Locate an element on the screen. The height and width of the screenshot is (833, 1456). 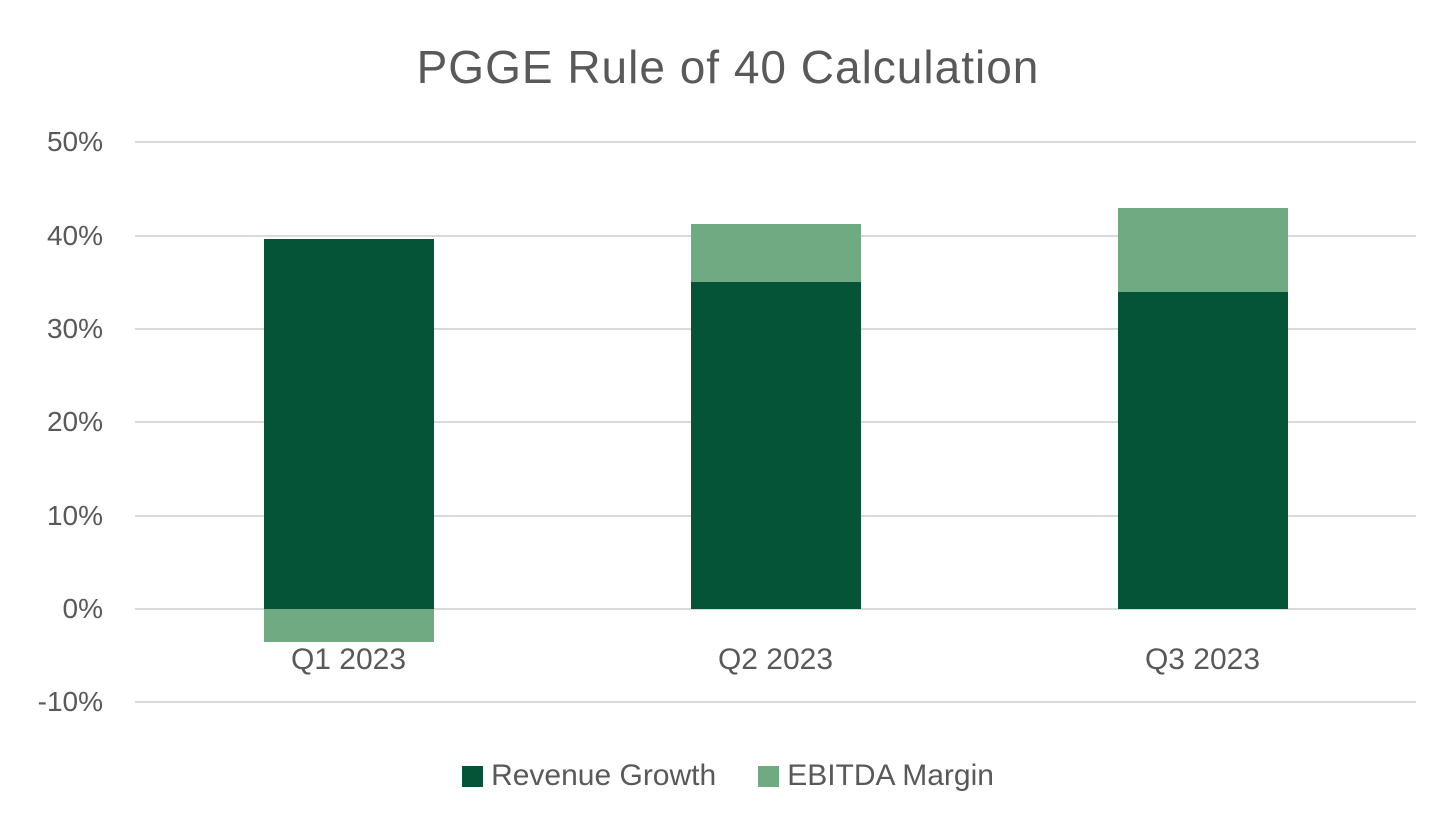
y-axis-tick-label: 30% is located at coordinates (74, 328).